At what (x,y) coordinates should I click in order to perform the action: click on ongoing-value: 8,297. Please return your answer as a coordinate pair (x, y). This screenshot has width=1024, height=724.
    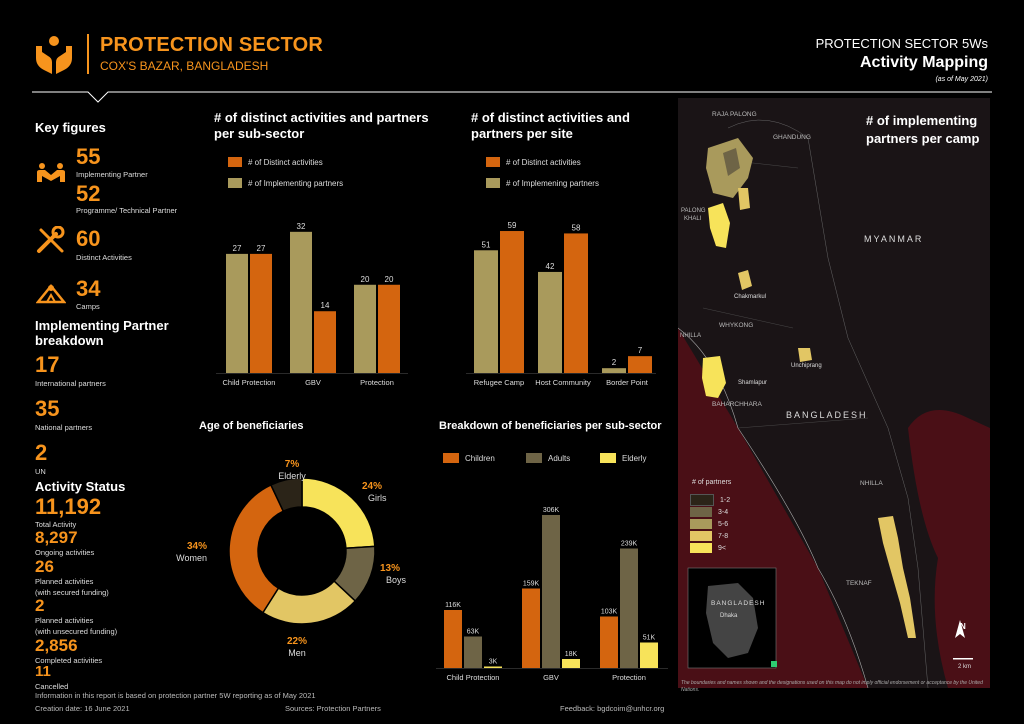
    Looking at the image, I should click on (56, 537).